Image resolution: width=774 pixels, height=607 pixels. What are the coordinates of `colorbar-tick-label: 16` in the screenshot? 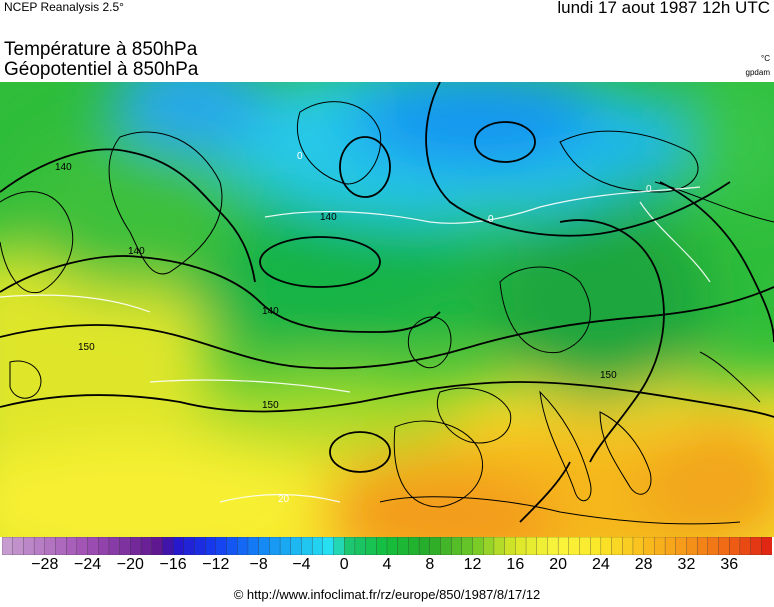 It's located at (515, 564).